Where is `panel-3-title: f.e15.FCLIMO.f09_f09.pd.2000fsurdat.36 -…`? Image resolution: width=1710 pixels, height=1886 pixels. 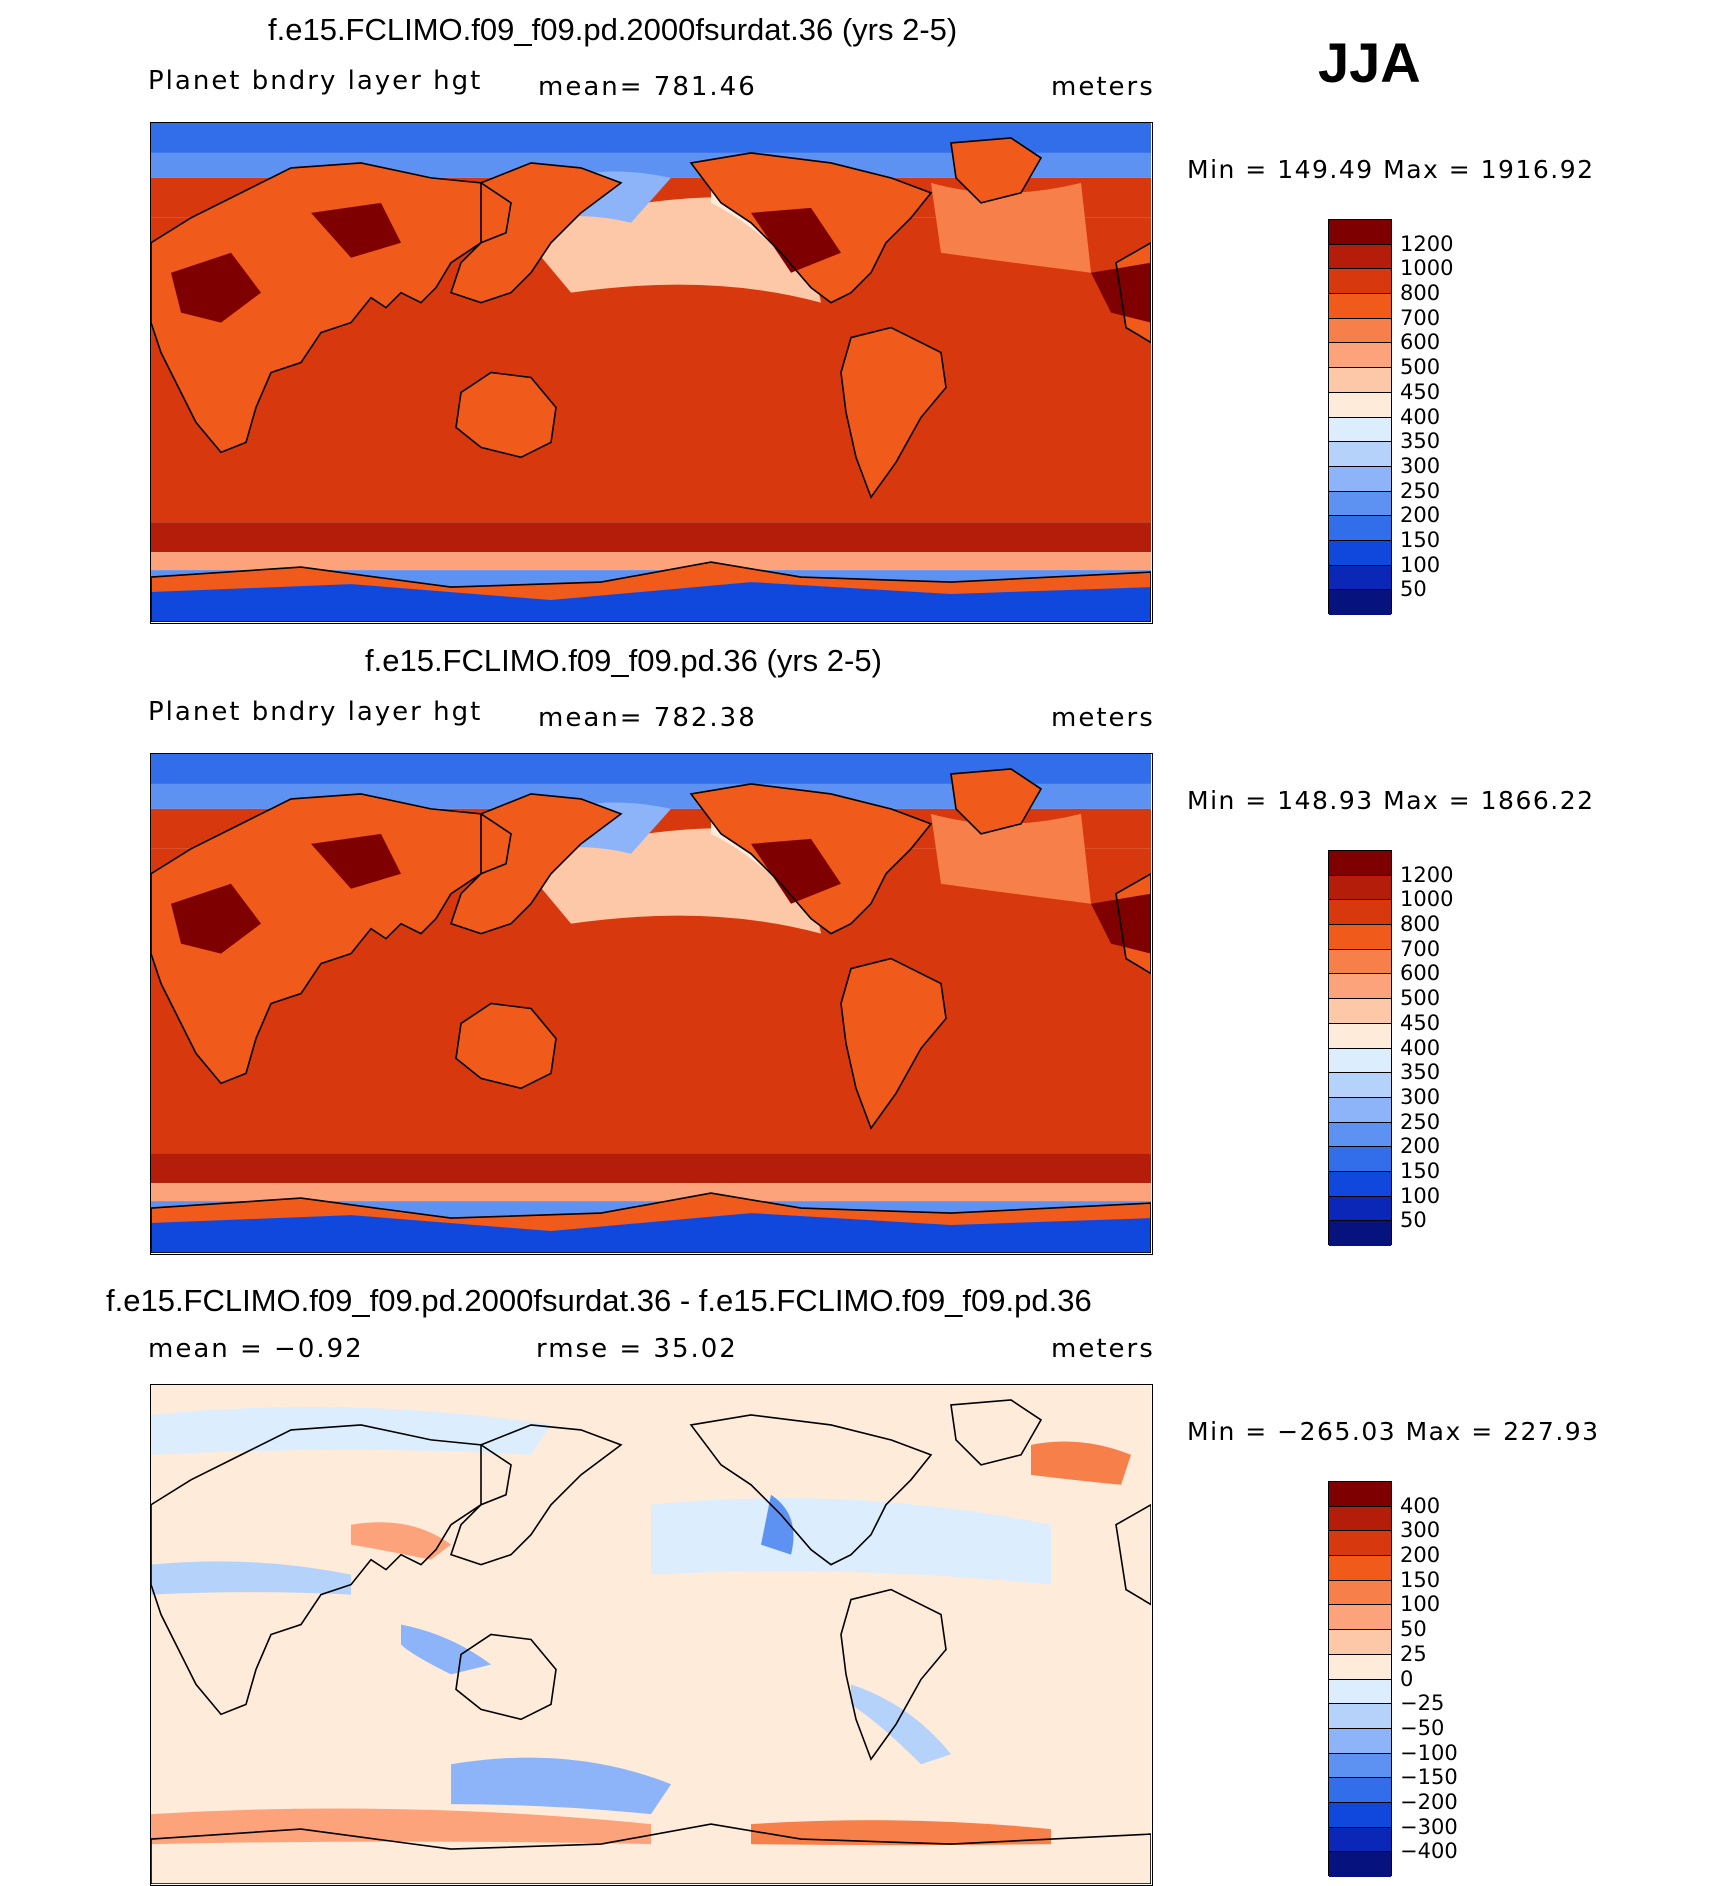
panel-3-title: f.e15.FCLIMO.f09_f09.pd.2000fsurdat.36 -… is located at coordinates (599, 1300).